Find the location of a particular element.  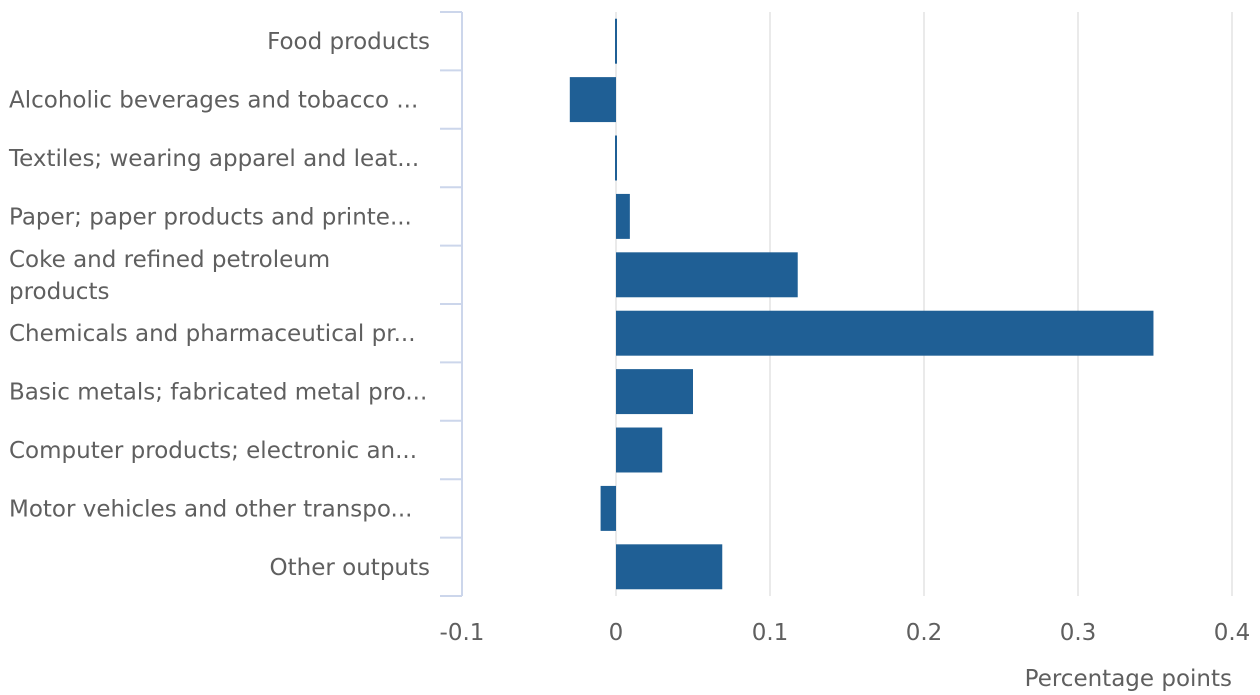

x-tick-label: 0.3 is located at coordinates (1078, 633).